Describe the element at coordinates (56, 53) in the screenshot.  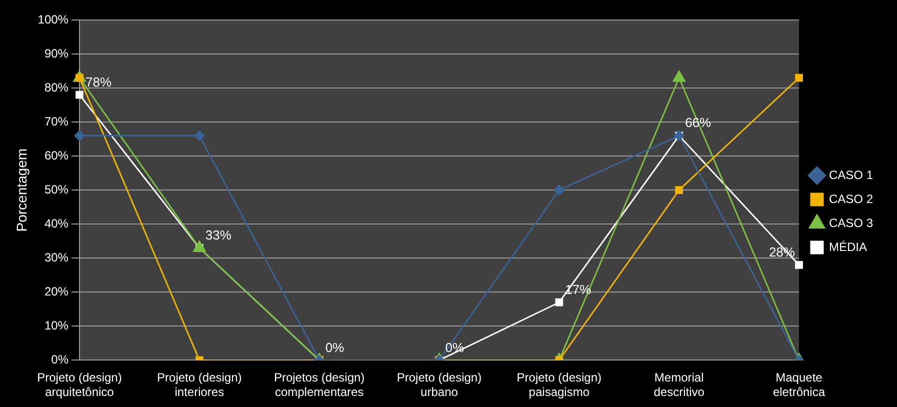
I see `y-tick-label: 90%` at that location.